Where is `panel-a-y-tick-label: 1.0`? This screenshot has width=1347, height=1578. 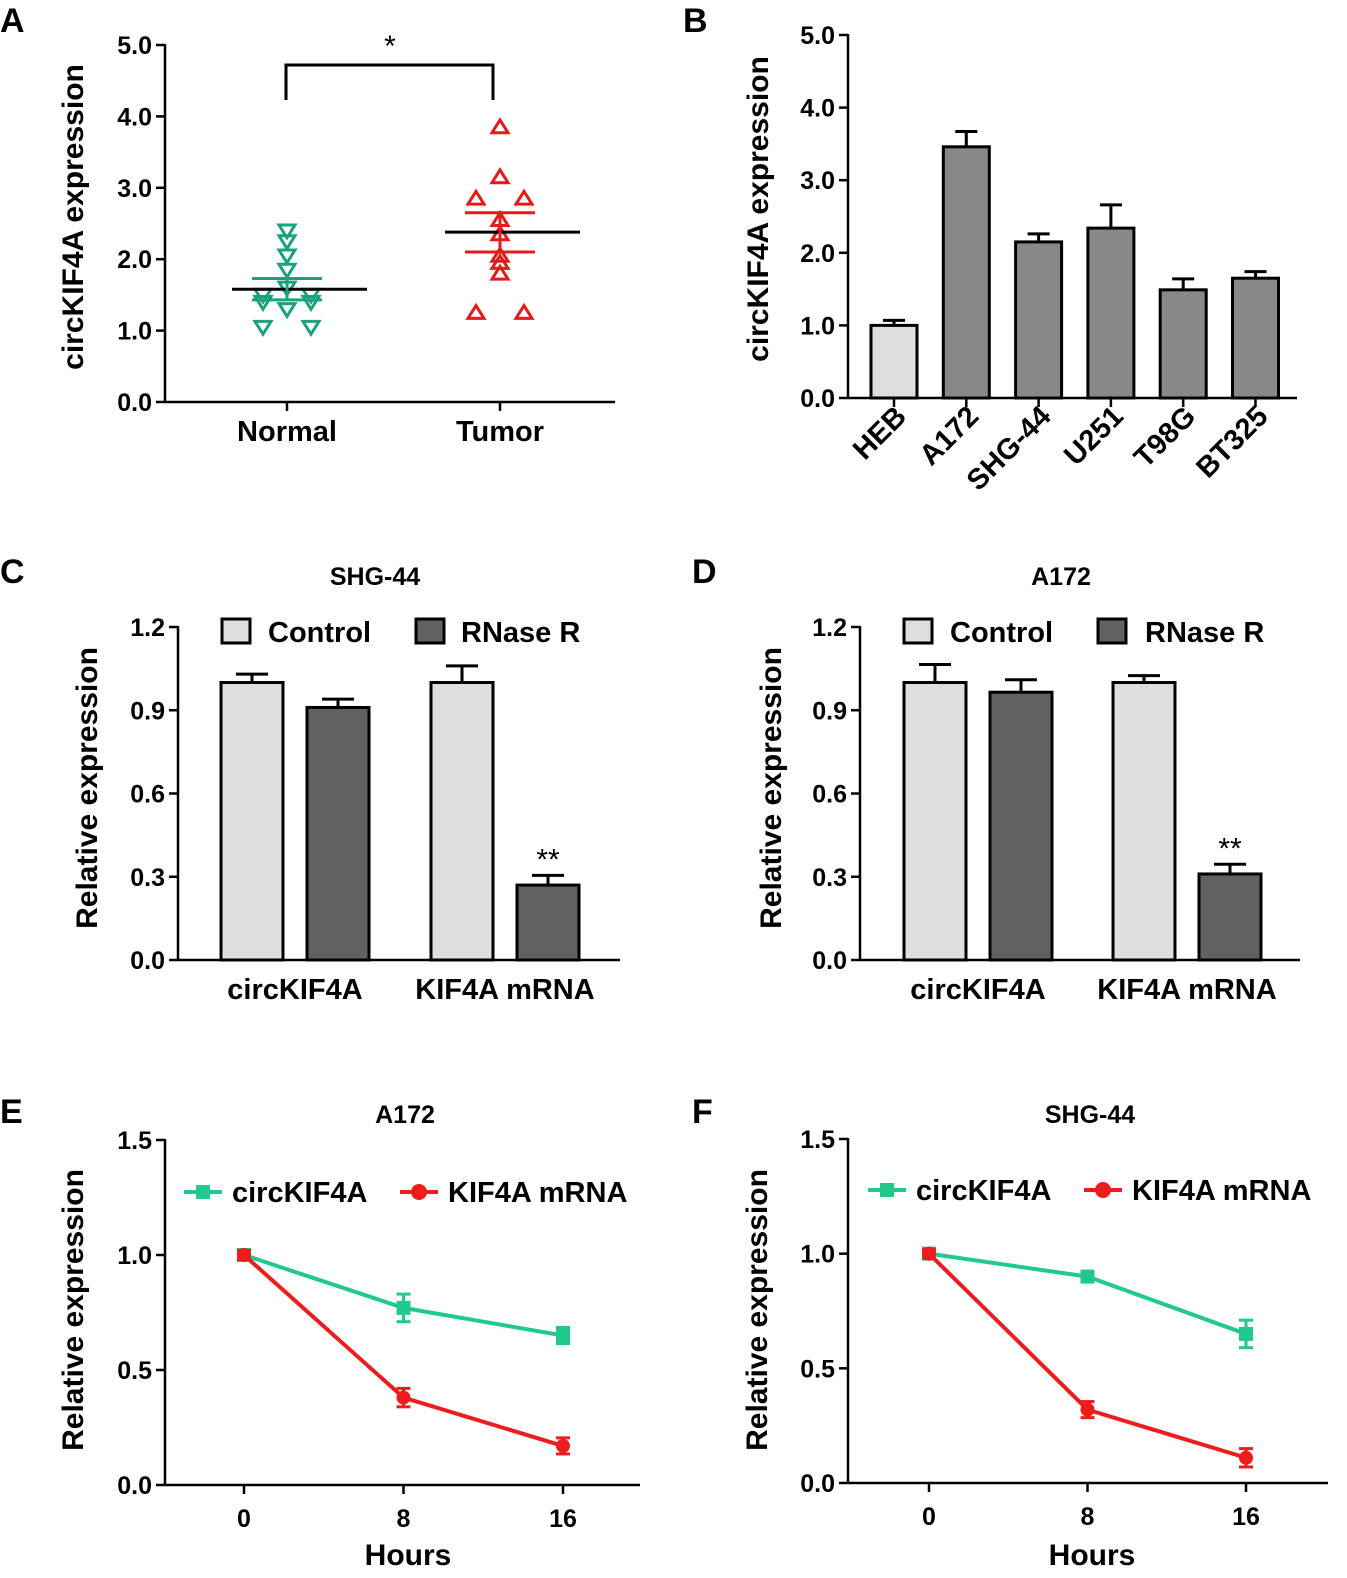 panel-a-y-tick-label: 1.0 is located at coordinates (134, 332).